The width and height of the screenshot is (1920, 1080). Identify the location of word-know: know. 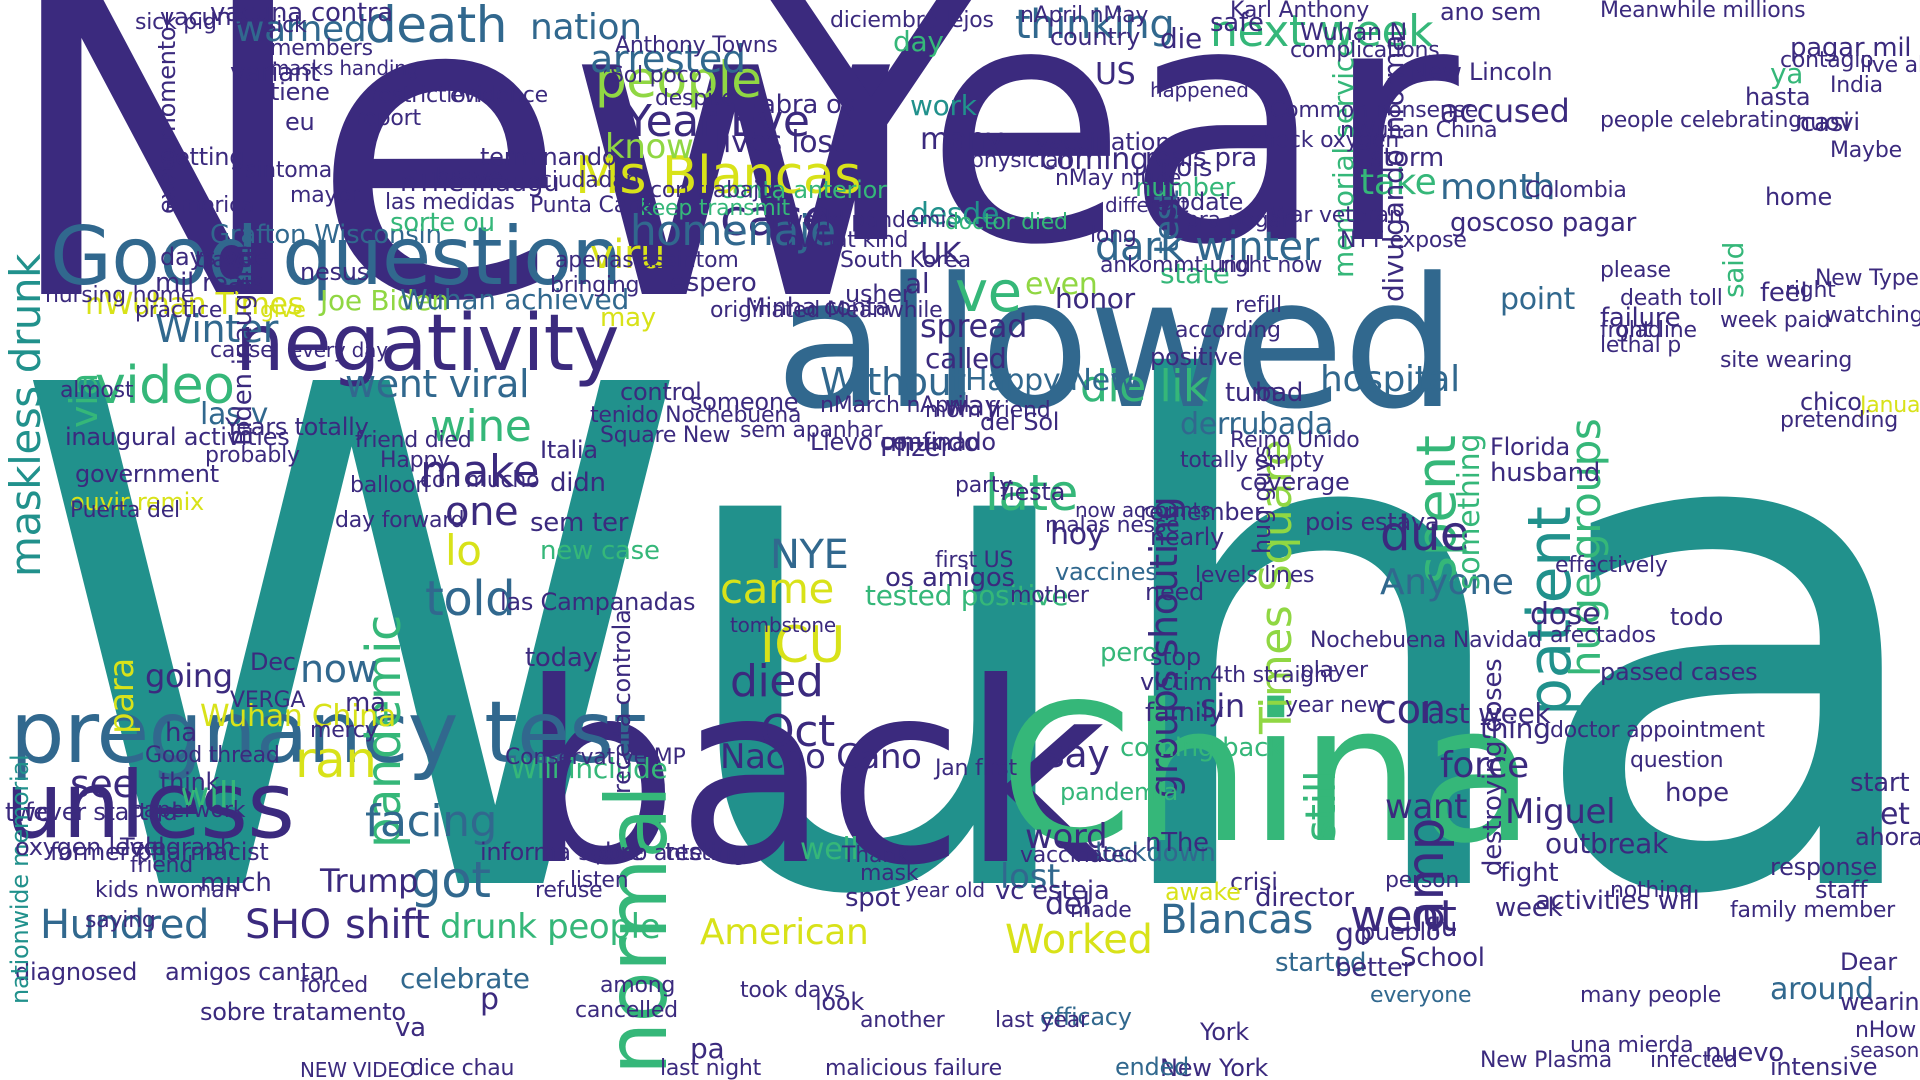
(649, 147).